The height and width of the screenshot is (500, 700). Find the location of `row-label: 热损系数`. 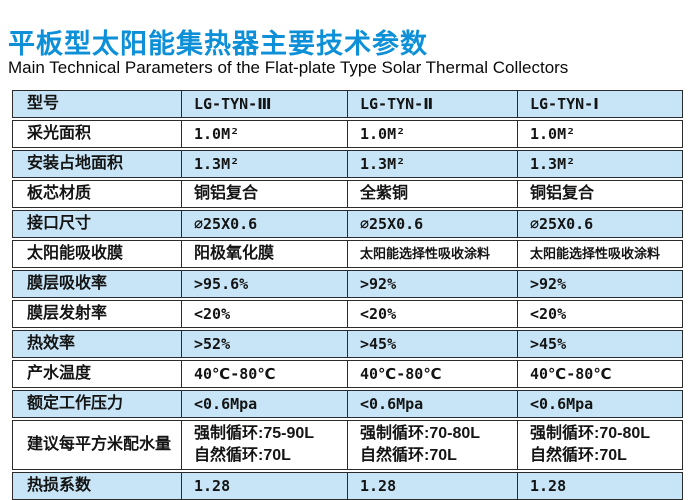

row-label: 热损系数 is located at coordinates (59, 485).